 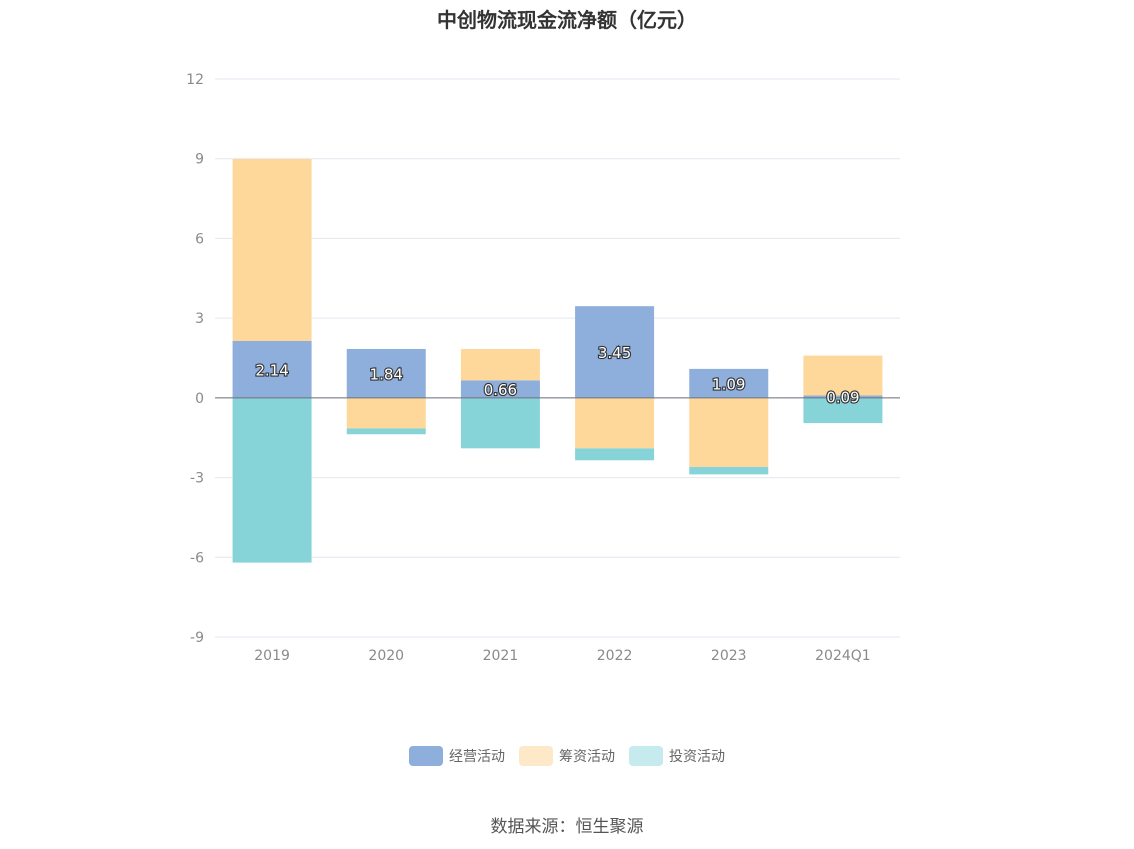 What do you see at coordinates (729, 470) in the screenshot?
I see `bar-s2-2023` at bounding box center [729, 470].